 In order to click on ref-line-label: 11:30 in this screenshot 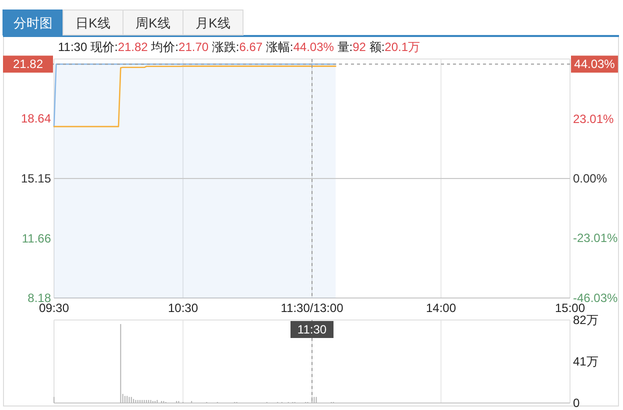, I will do `click(312, 329)`.